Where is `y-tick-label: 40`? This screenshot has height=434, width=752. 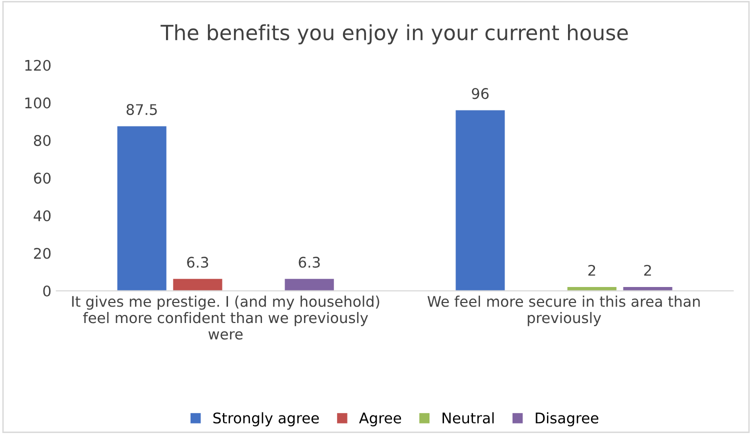 y-tick-label: 40 is located at coordinates (42, 216).